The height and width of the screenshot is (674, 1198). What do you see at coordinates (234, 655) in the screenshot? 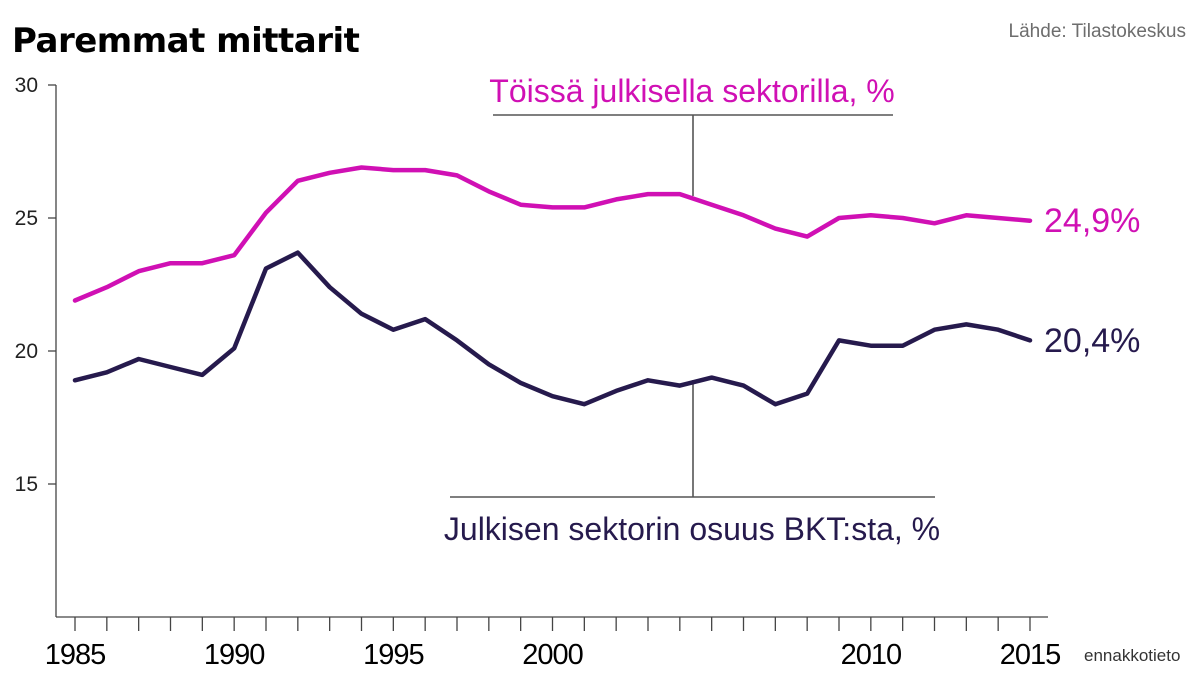
I see `x-tick-label: 1990` at bounding box center [234, 655].